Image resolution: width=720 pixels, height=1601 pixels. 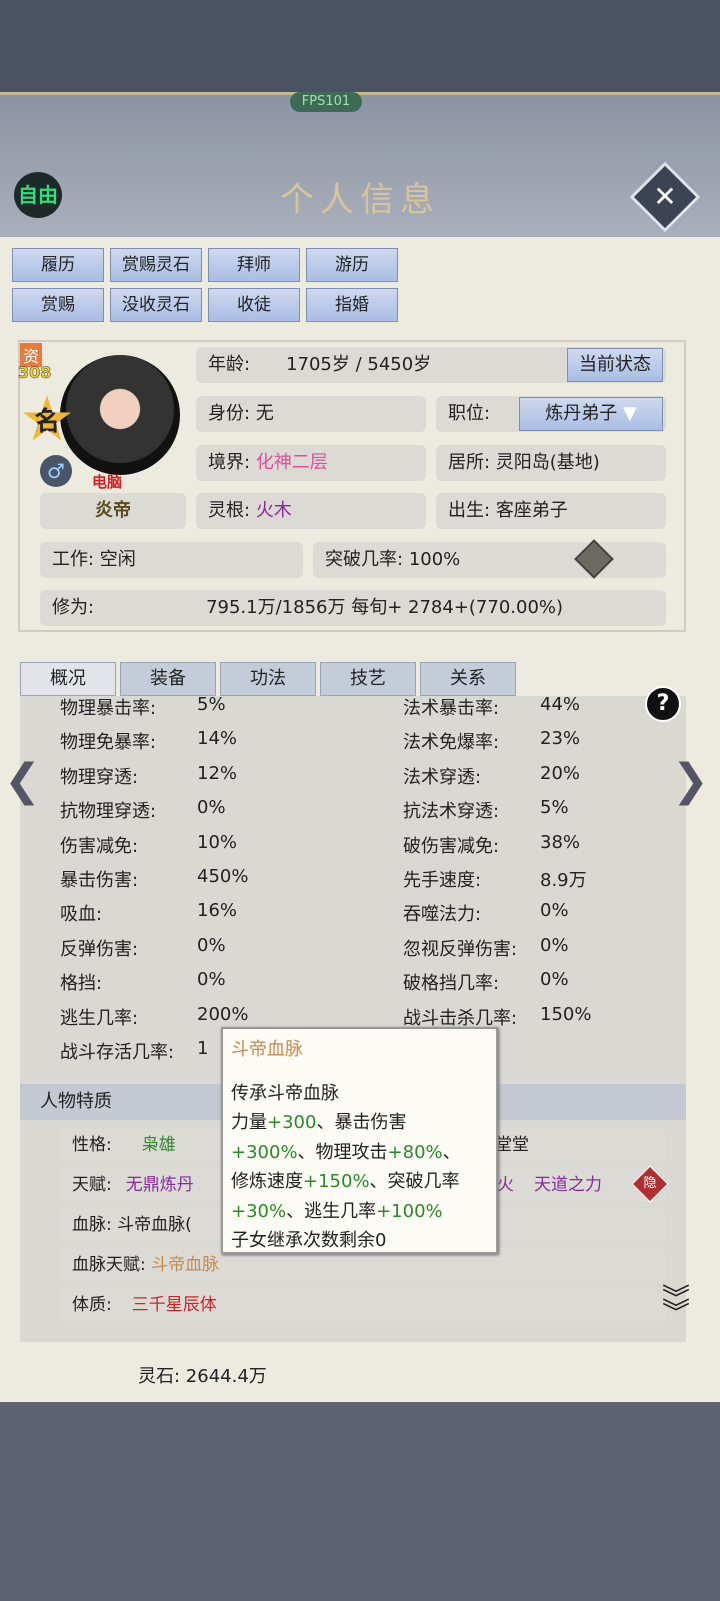 What do you see at coordinates (73, 607) in the screenshot?
I see `cultivation-label: 修为:` at bounding box center [73, 607].